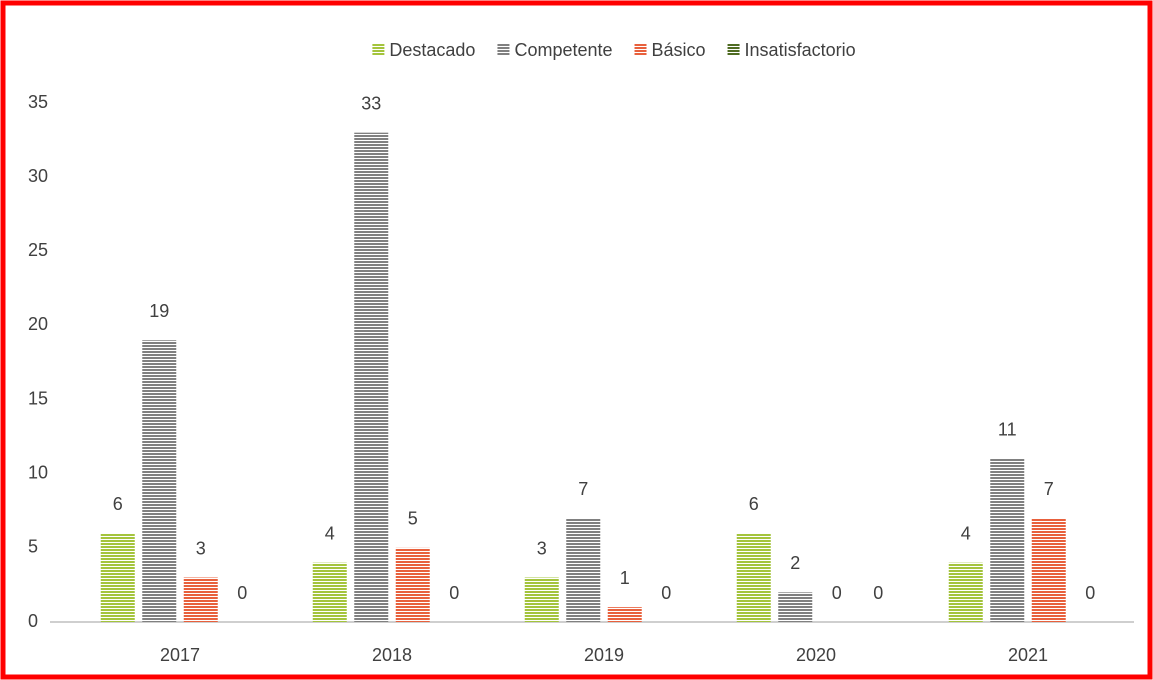  What do you see at coordinates (563, 50) in the screenshot?
I see `legend-label: Competente` at bounding box center [563, 50].